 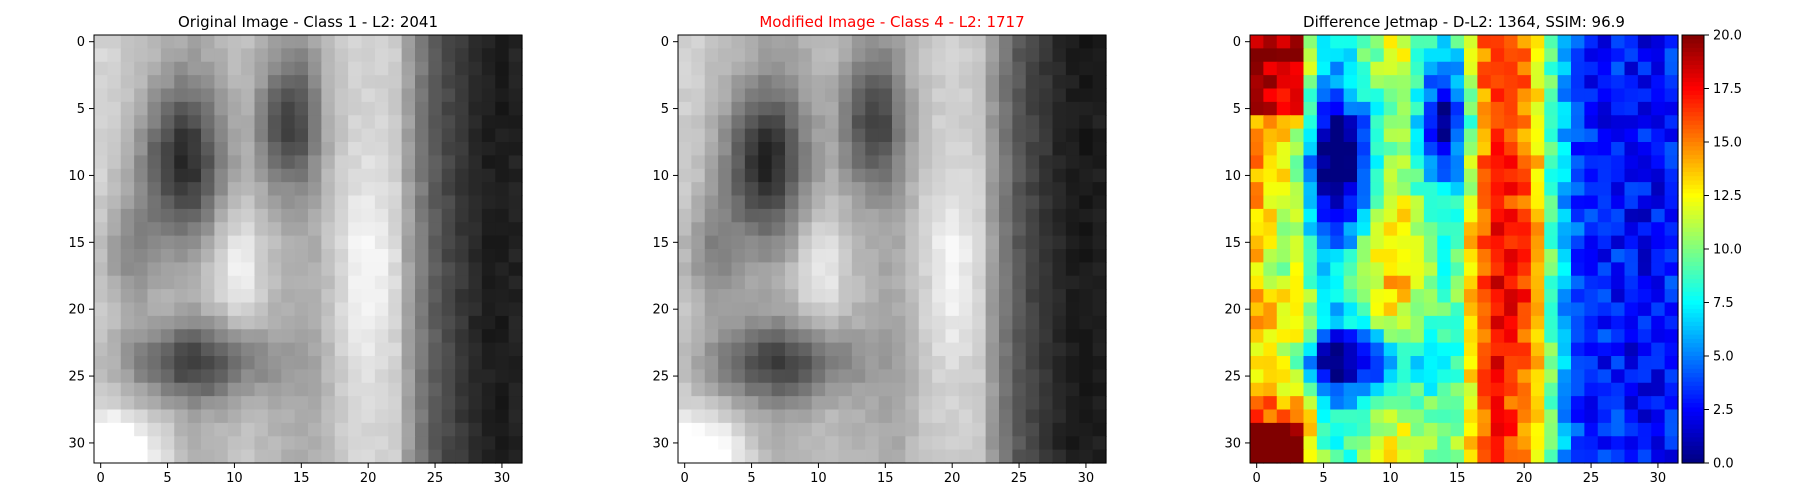 What do you see at coordinates (660, 176) in the screenshot?
I see `y-tick-label: 10` at bounding box center [660, 176].